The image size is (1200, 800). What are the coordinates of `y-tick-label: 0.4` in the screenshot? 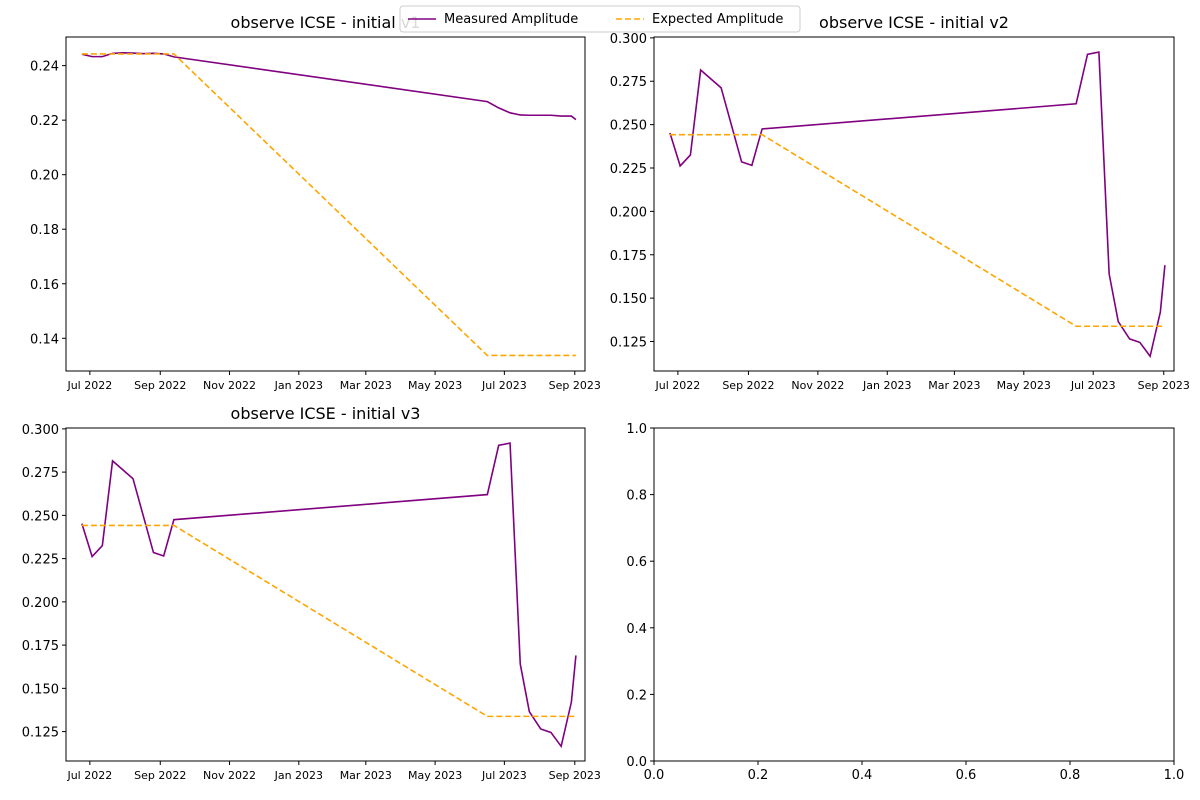 It's located at (636, 629).